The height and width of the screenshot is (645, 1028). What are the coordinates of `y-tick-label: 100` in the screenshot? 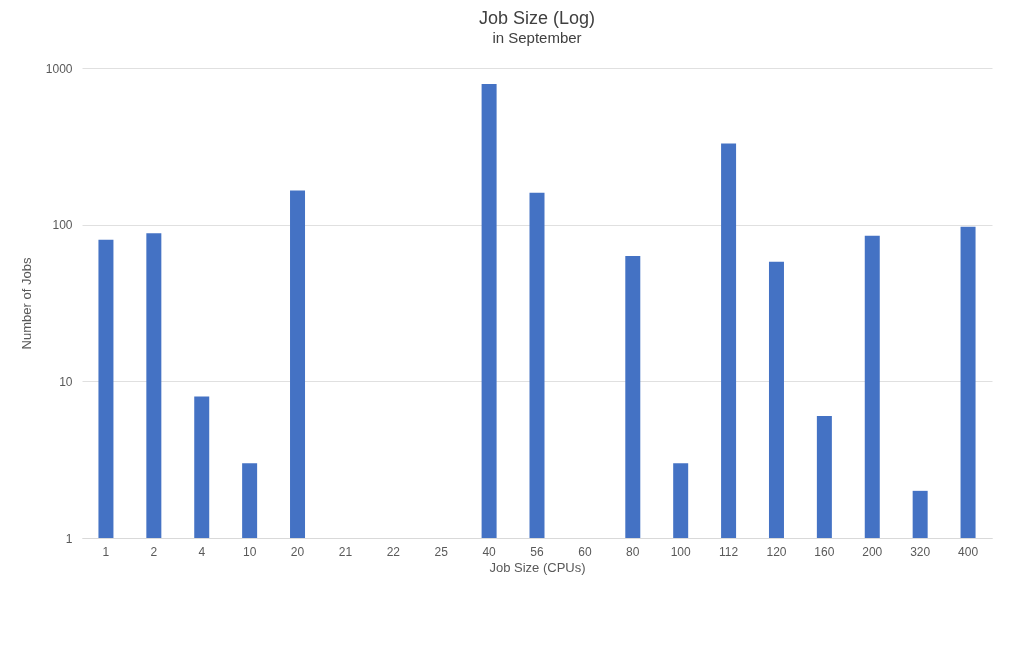 It's located at (62, 225).